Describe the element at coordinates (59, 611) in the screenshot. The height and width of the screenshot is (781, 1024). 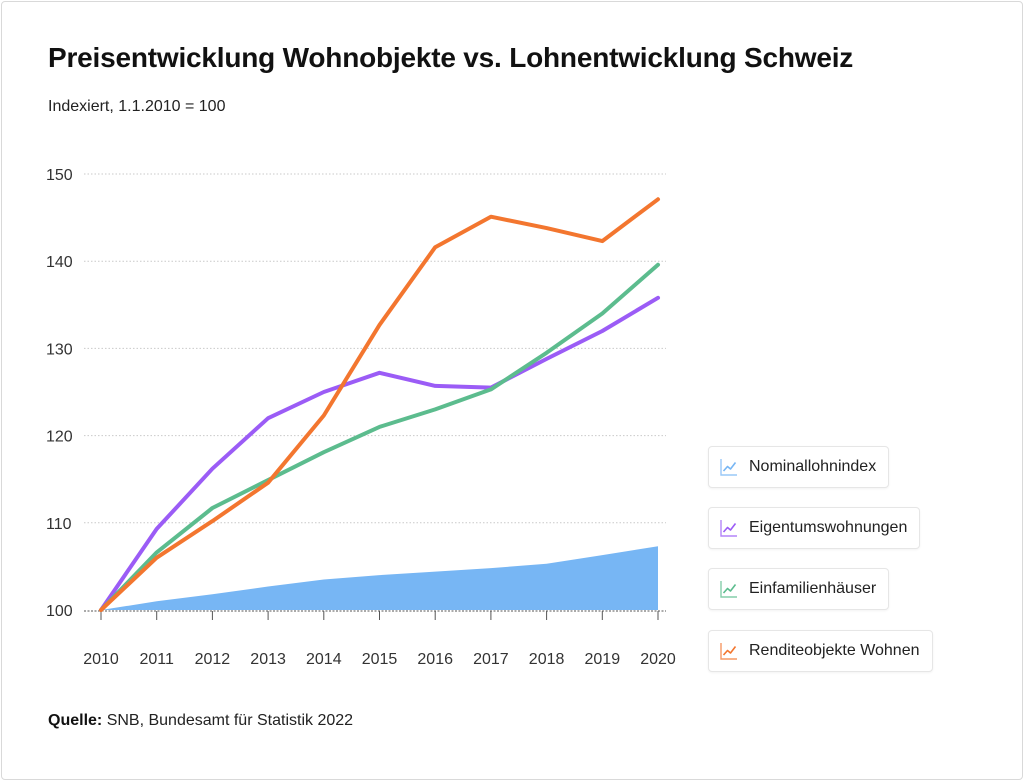
I see `y-tick-label: 100` at that location.